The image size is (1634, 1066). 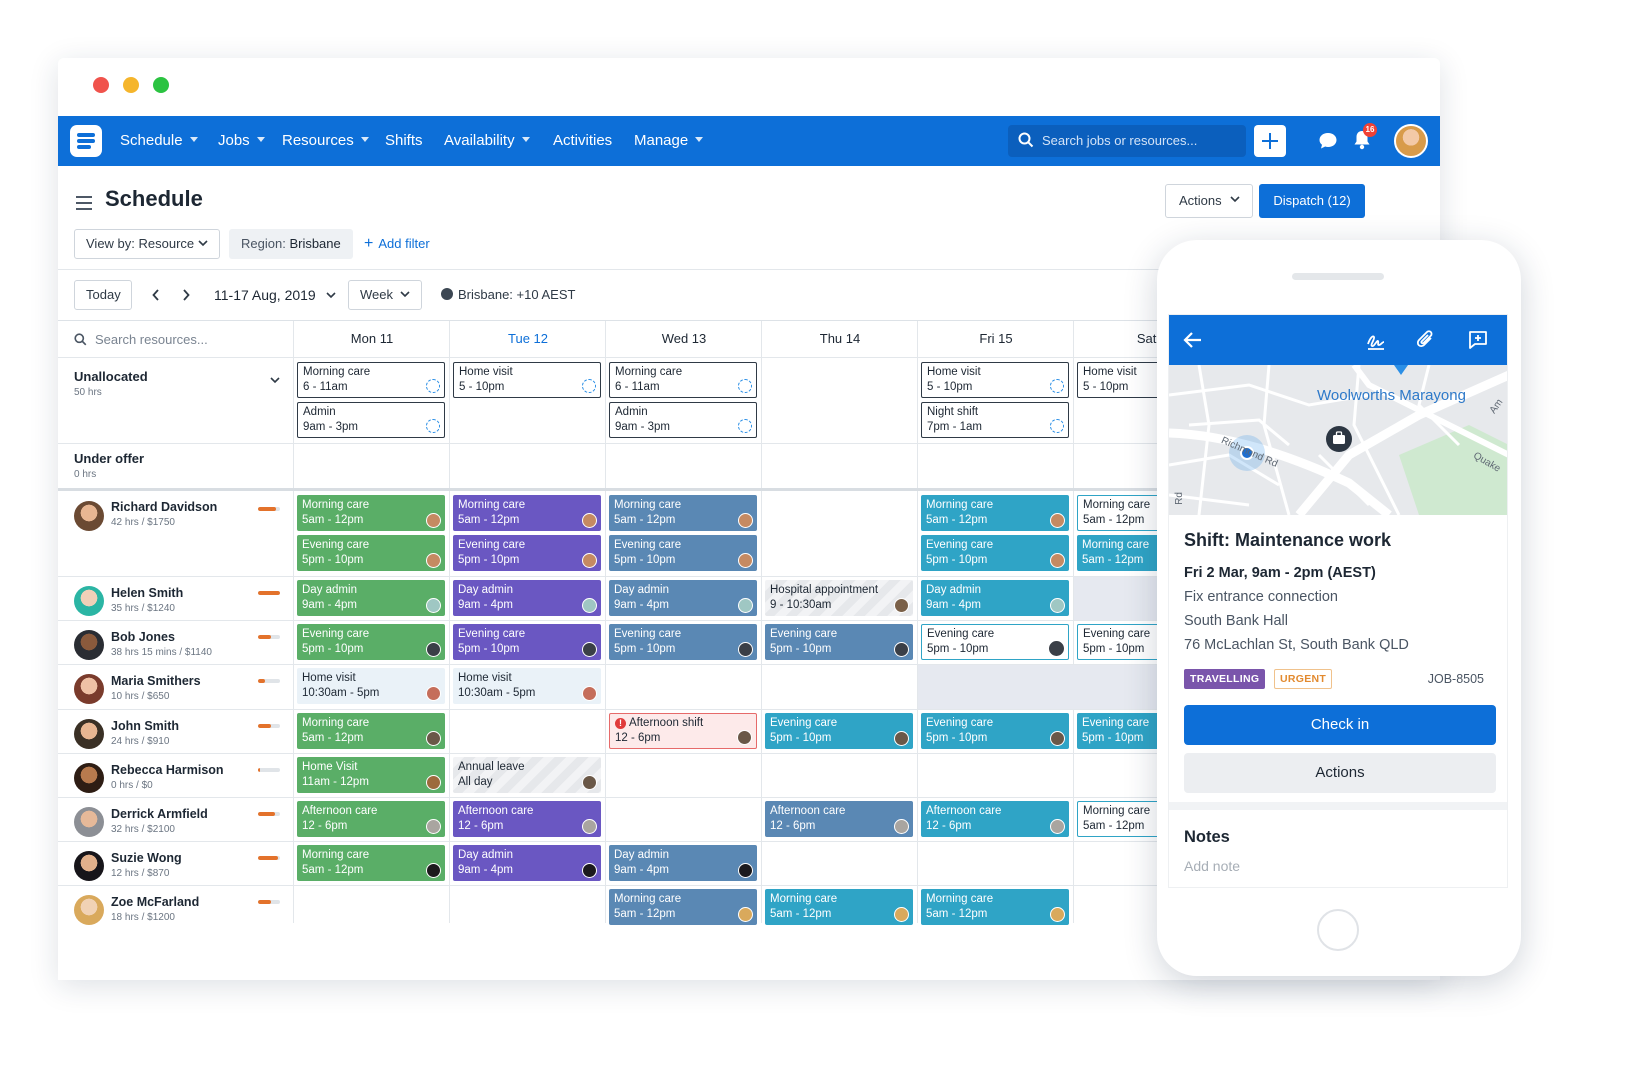 What do you see at coordinates (159, 141) in the screenshot?
I see `nav-schedule: Schedule` at bounding box center [159, 141].